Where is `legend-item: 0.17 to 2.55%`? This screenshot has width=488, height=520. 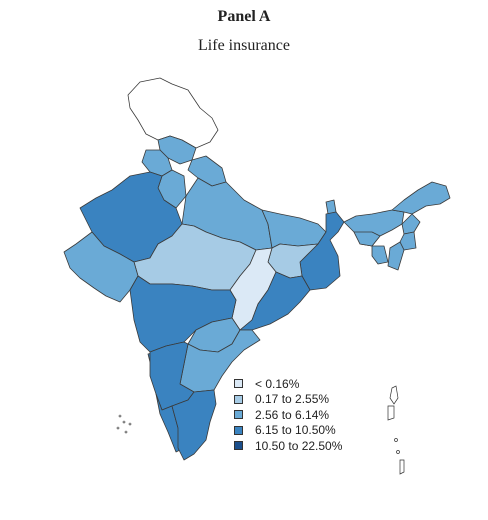
legend-item: 0.17 to 2.55% is located at coordinates (288, 400).